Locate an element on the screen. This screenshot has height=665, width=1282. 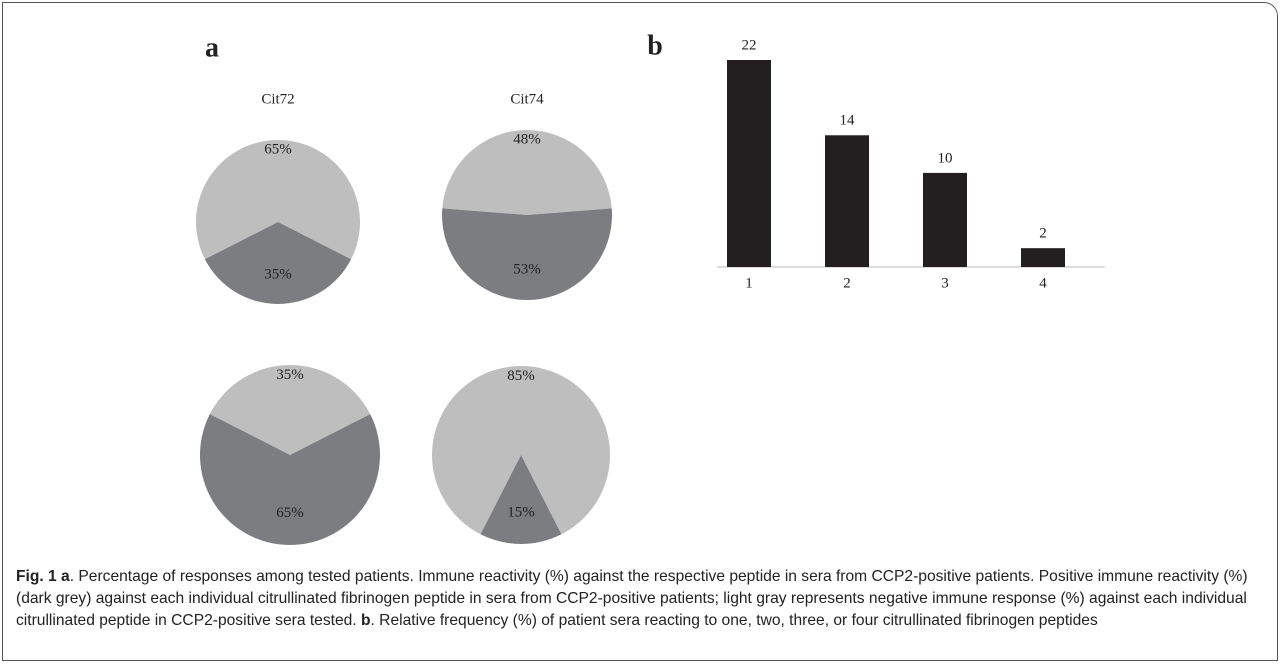
slice-label: 85% is located at coordinates (521, 376).